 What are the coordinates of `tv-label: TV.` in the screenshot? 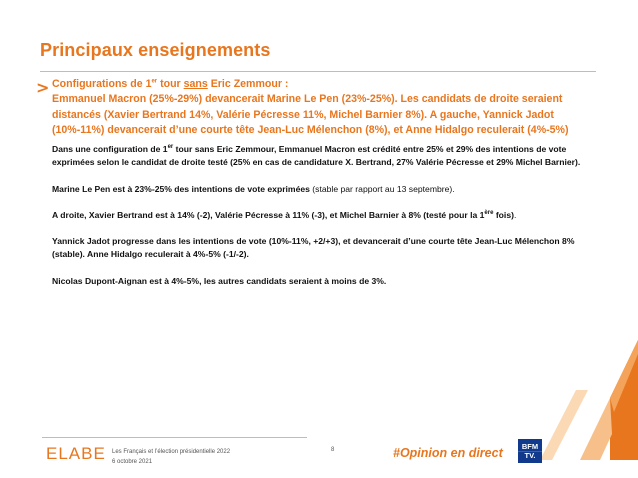 It's located at (530, 455).